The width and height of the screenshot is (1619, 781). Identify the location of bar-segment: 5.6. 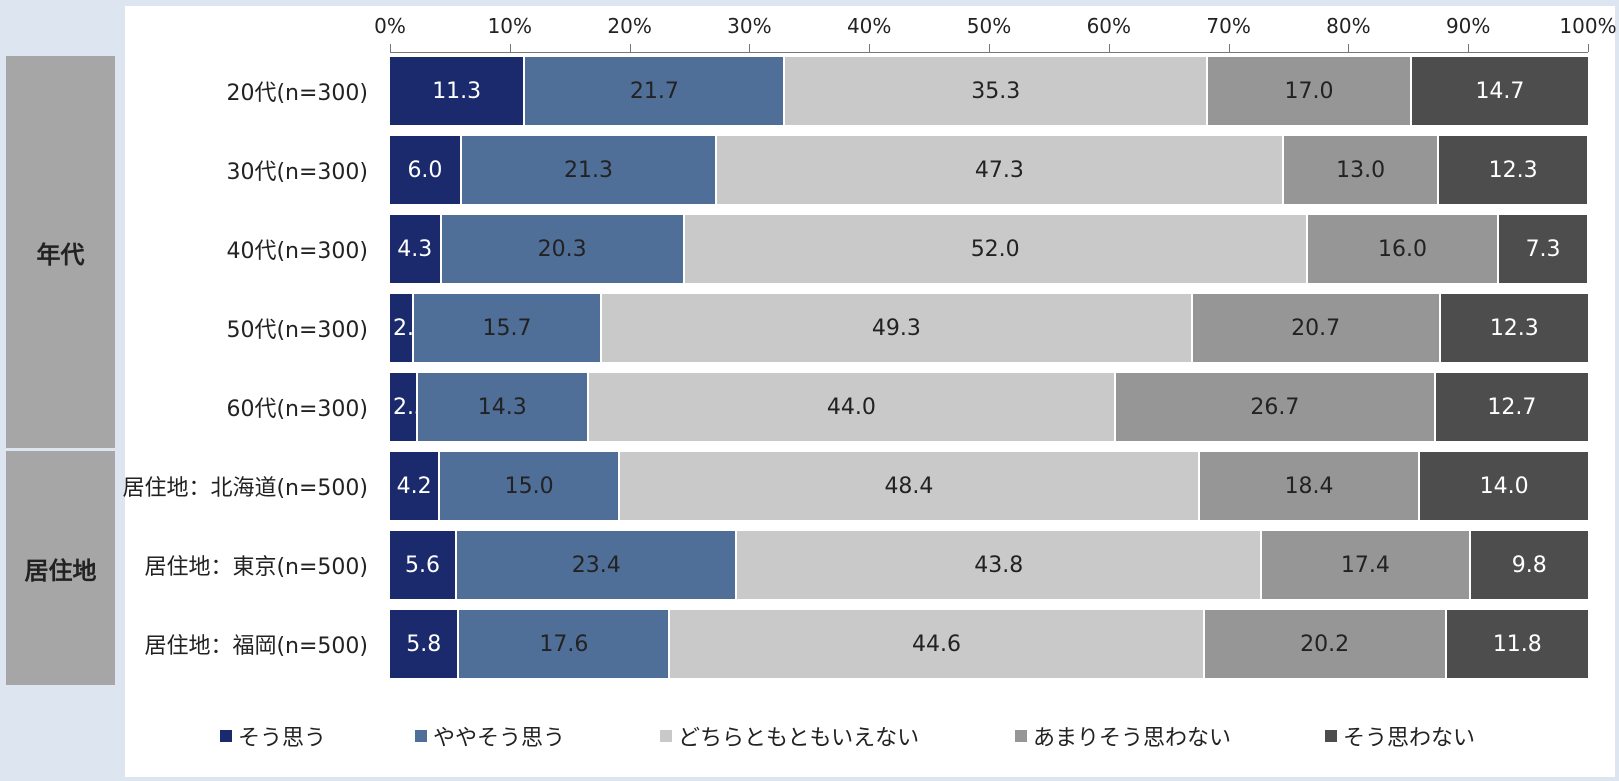
(424, 565).